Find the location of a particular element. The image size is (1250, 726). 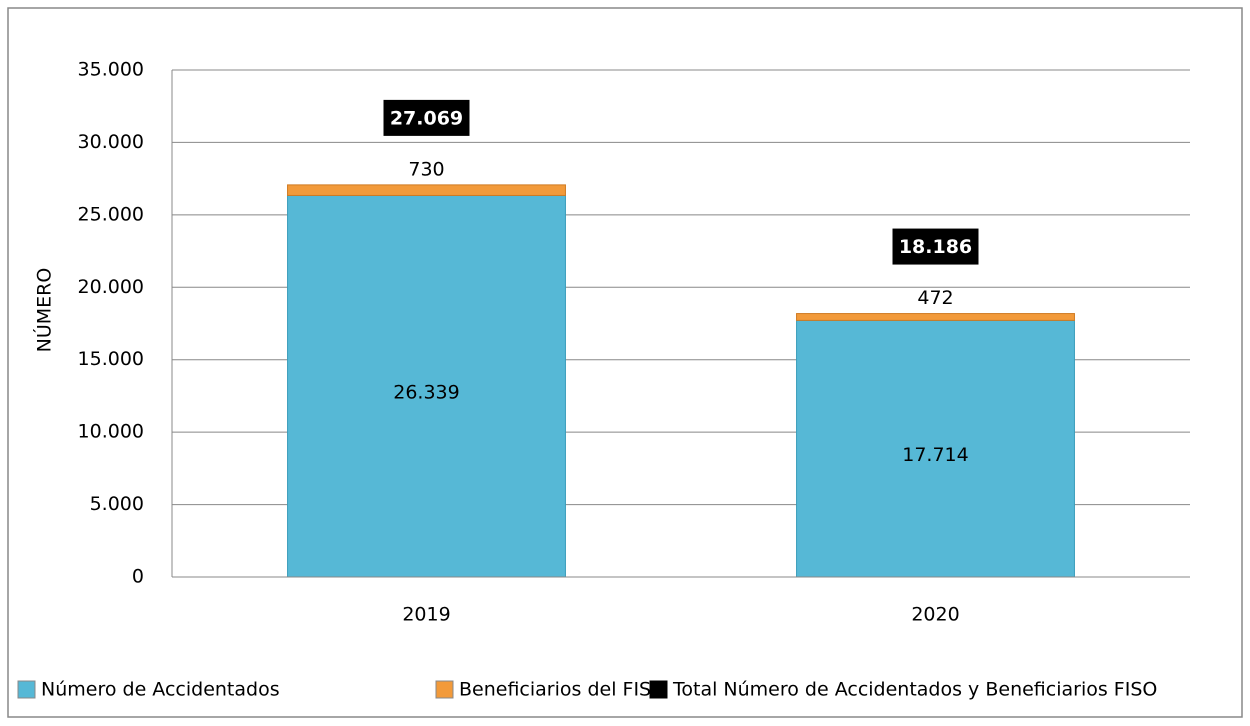

data-label: 17.714 is located at coordinates (935, 455).